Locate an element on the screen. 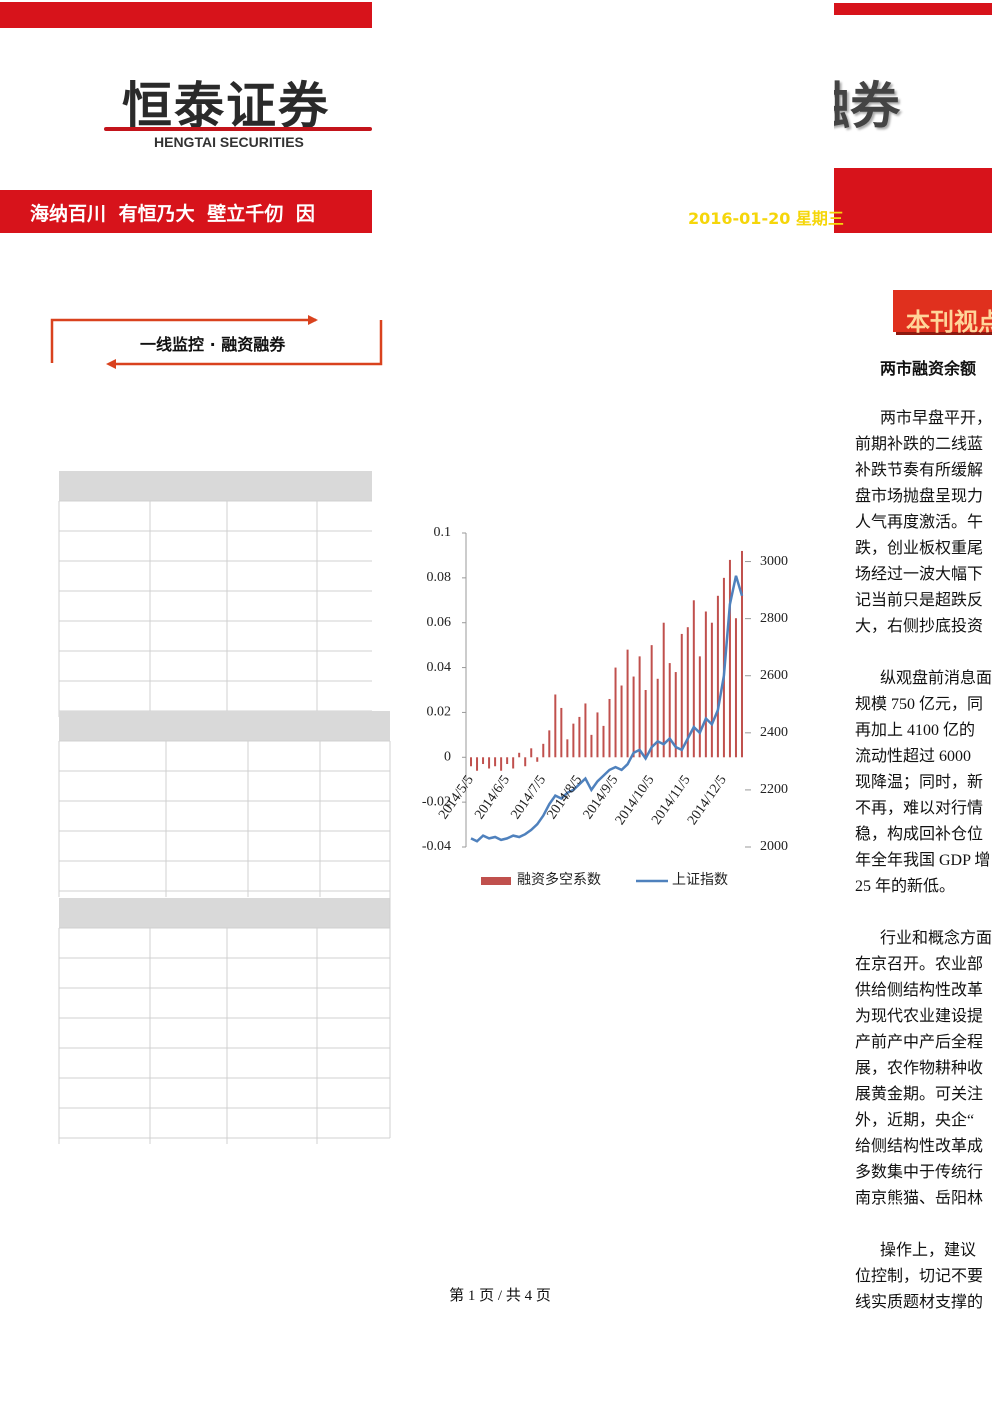 Image resolution: width=992 pixels, height=1403 pixels. y-tick-label: 0.08 is located at coordinates (439, 577).